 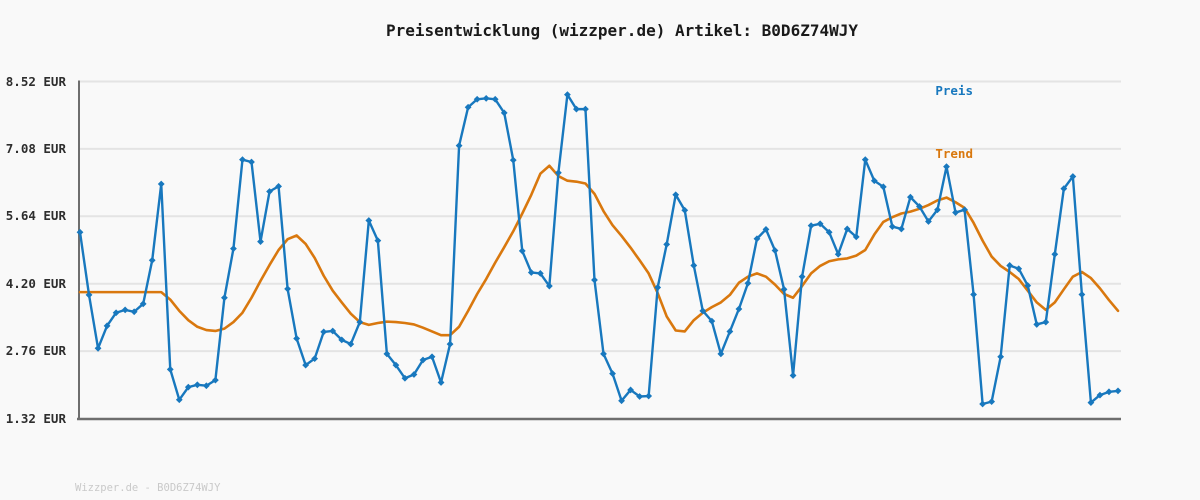 What do you see at coordinates (35, 351) in the screenshot?
I see `y-axis-tick-4: 2.76 EUR` at bounding box center [35, 351].